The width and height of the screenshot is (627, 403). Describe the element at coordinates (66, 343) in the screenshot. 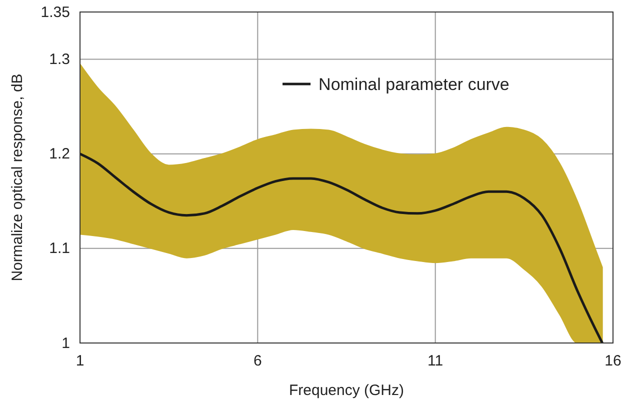

I see `y-tick-label: 1` at that location.